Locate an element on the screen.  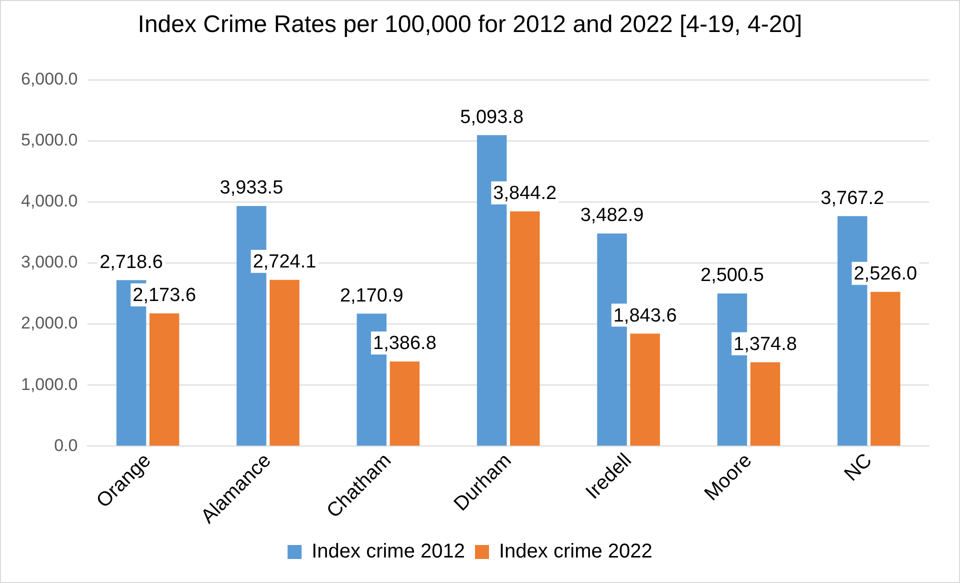
data-label: 5,093.8 is located at coordinates (492, 117).